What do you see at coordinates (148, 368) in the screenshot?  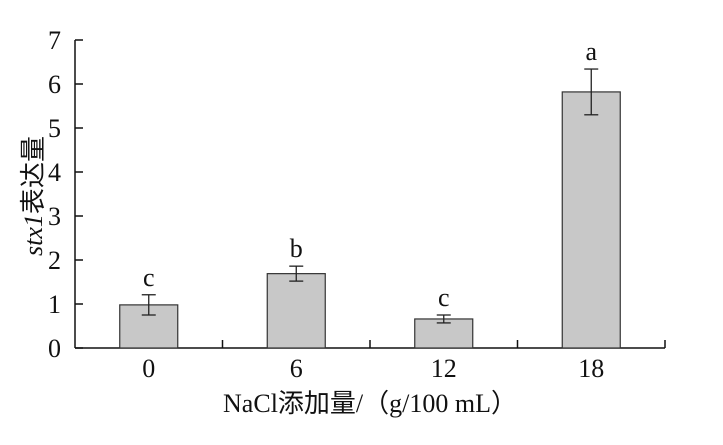 I see `x-tick-label: 0` at bounding box center [148, 368].